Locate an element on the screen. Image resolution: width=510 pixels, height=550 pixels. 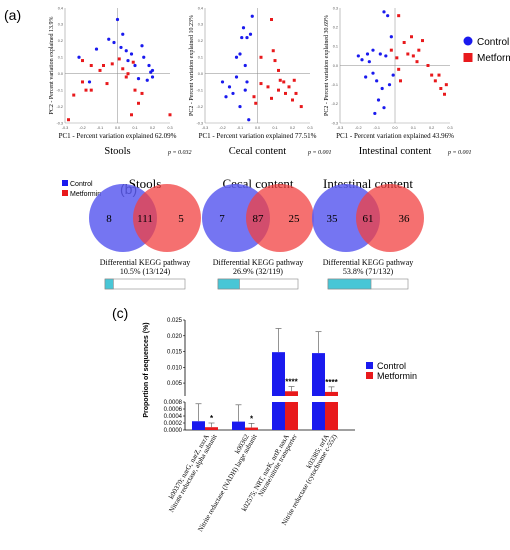
legend-control-marker is located at coordinates (468, 41).